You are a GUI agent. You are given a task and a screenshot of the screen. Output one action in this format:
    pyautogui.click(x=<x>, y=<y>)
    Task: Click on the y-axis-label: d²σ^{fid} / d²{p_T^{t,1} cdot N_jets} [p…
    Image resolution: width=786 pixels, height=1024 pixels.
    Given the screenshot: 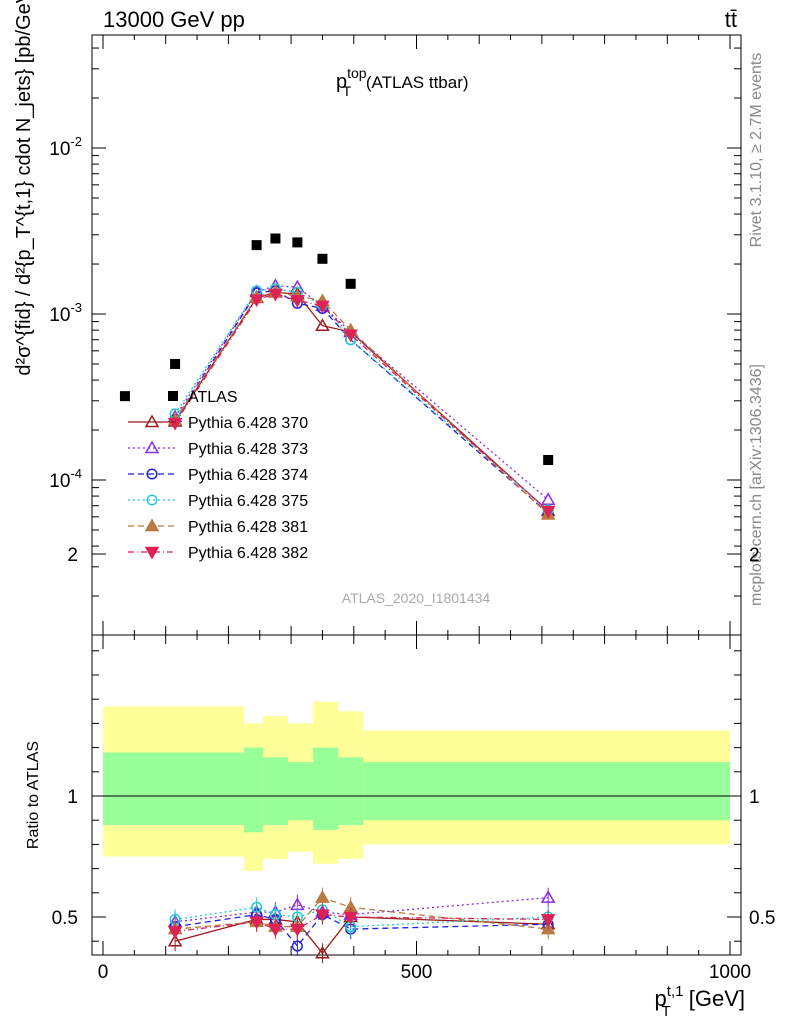 What is the action you would take?
    pyautogui.click(x=24, y=188)
    